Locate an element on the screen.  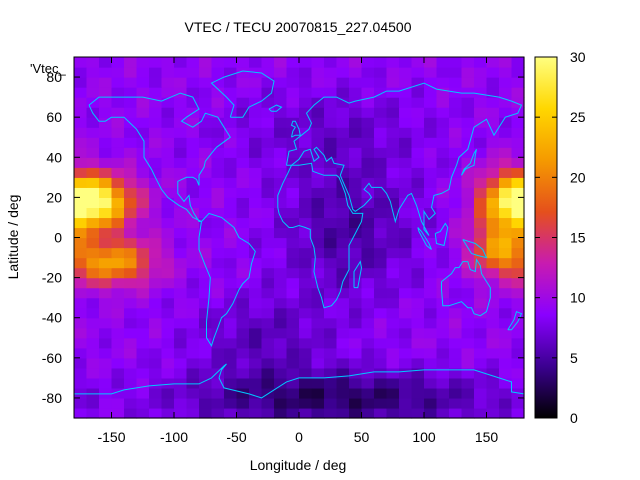
x-tick-label: 150 is located at coordinates (487, 437).